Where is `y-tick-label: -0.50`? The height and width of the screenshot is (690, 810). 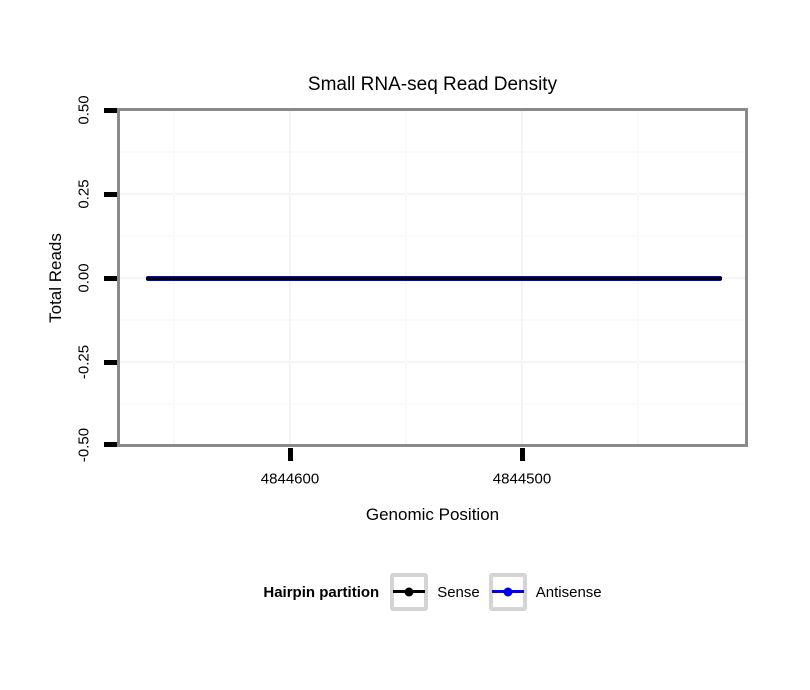 y-tick-label: -0.50 is located at coordinates (84, 445).